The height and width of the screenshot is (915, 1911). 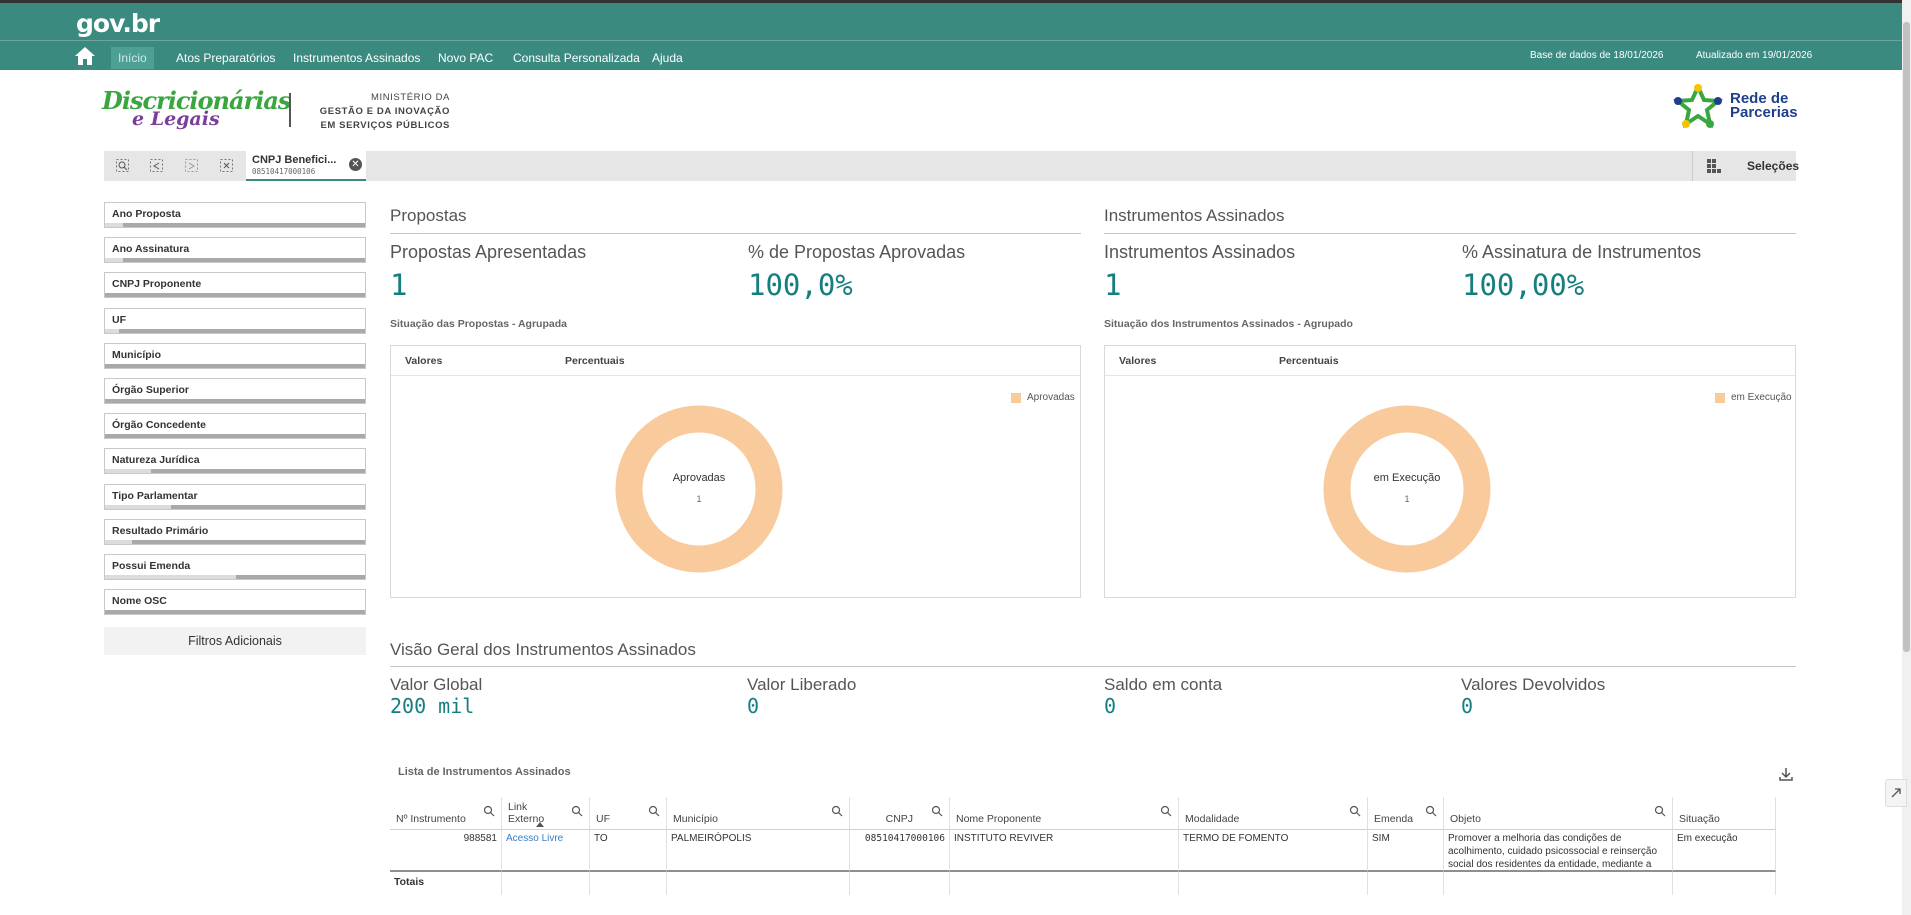 I want to click on header-label: Modalidade, so click(x=1212, y=819).